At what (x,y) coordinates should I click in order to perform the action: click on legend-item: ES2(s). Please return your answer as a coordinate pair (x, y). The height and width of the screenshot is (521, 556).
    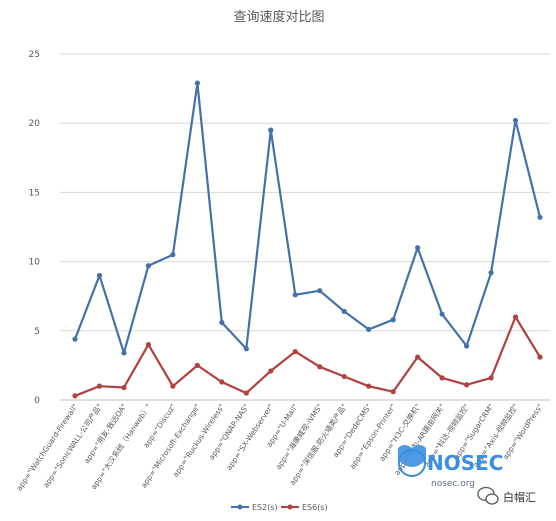
    Looking at the image, I should click on (254, 507).